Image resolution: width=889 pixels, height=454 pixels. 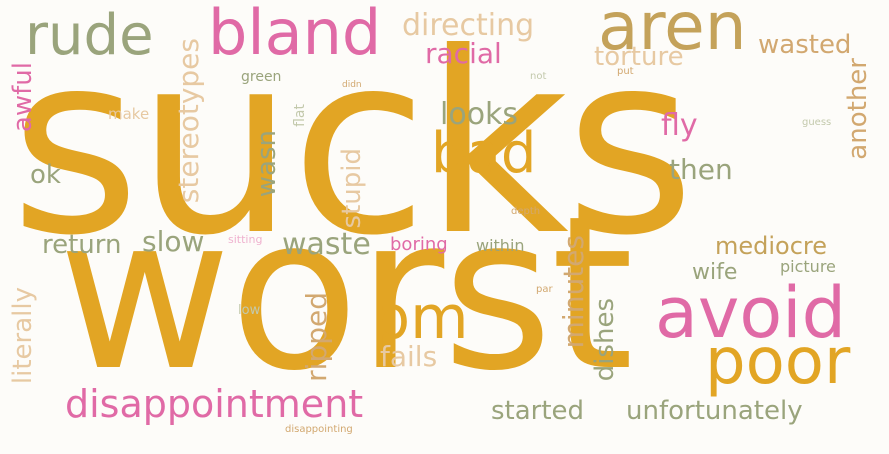 I want to click on word-unfortunately: unfortunately, so click(x=714, y=411).